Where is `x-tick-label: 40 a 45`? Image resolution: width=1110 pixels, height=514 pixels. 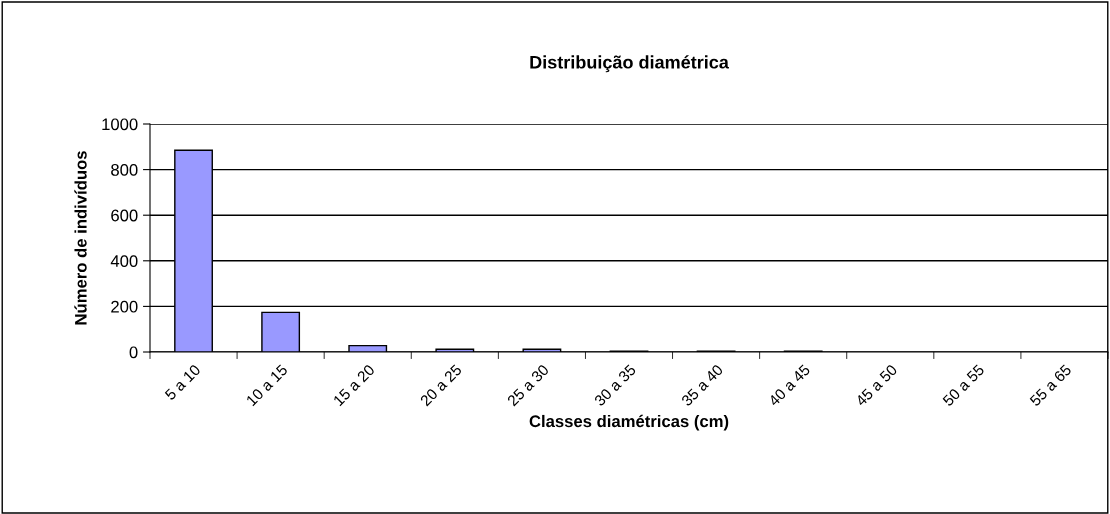
x-tick-label: 40 a 45 is located at coordinates (789, 385).